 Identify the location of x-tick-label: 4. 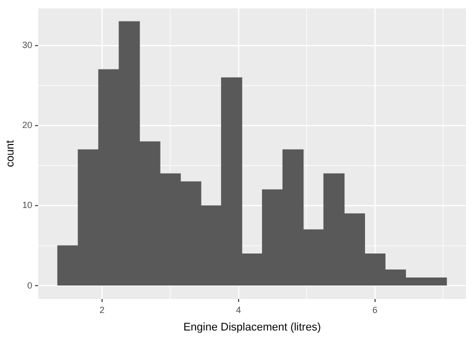
(238, 309).